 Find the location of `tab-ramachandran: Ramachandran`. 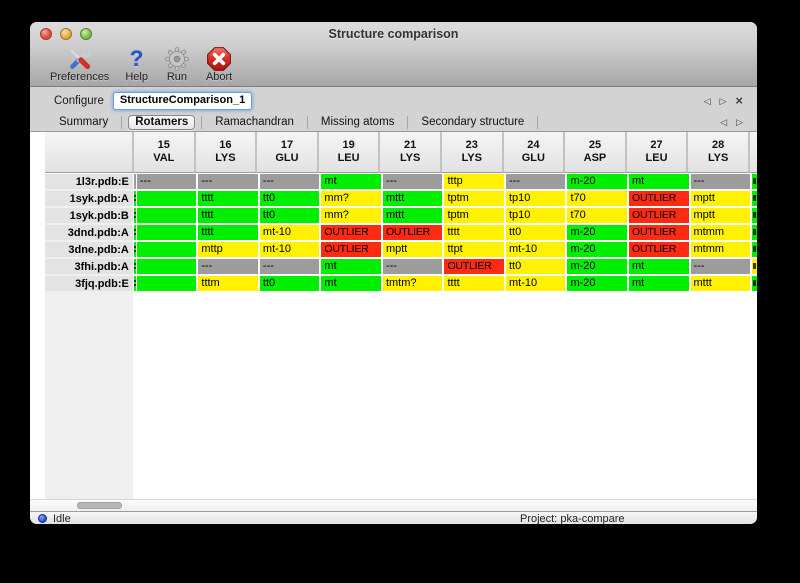

tab-ramachandran: Ramachandran is located at coordinates (254, 122).